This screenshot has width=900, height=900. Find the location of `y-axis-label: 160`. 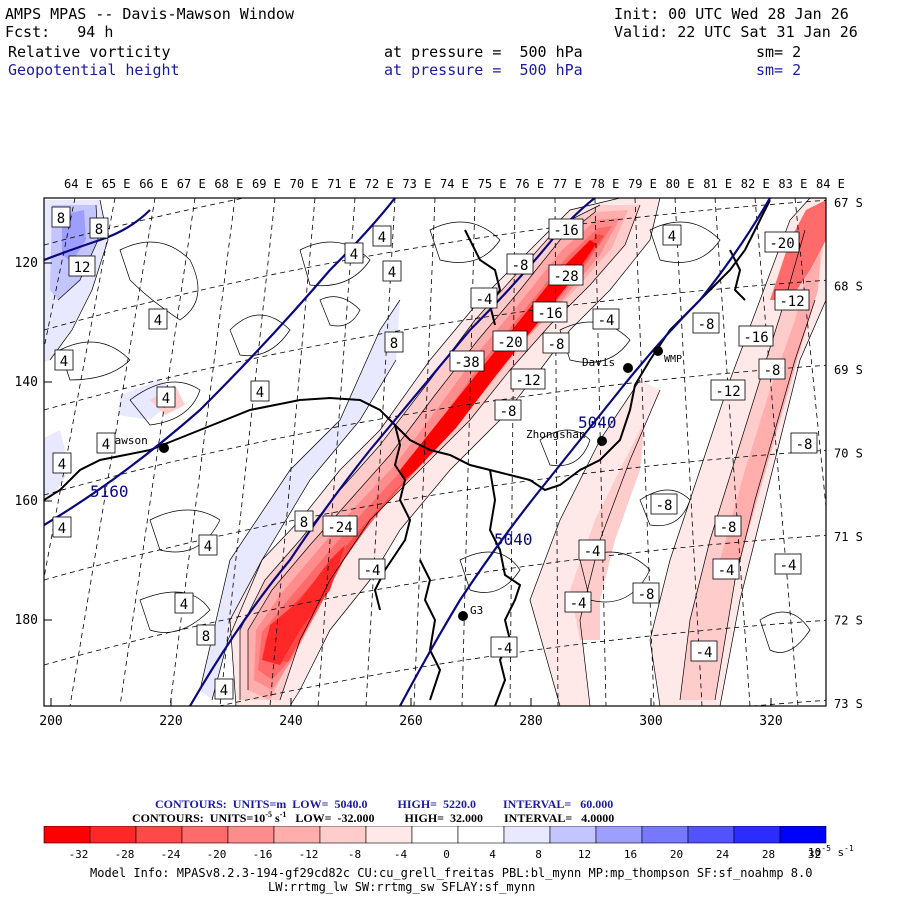

y-axis-label: 160 is located at coordinates (26, 501).